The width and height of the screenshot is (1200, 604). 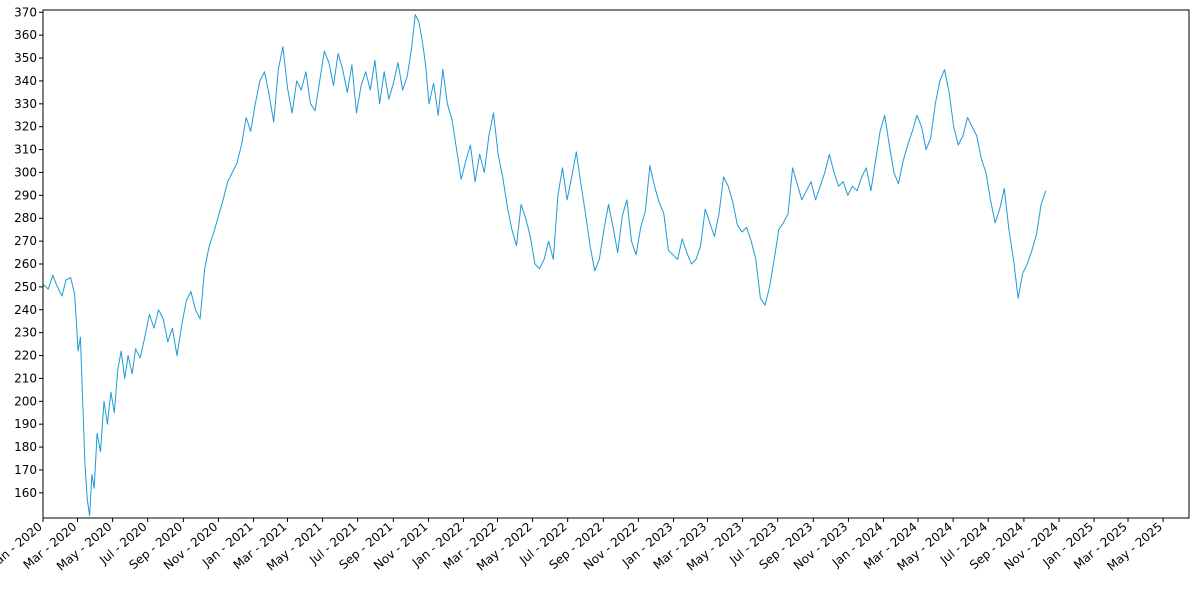 I want to click on y-tick-label: 290, so click(x=25, y=195).